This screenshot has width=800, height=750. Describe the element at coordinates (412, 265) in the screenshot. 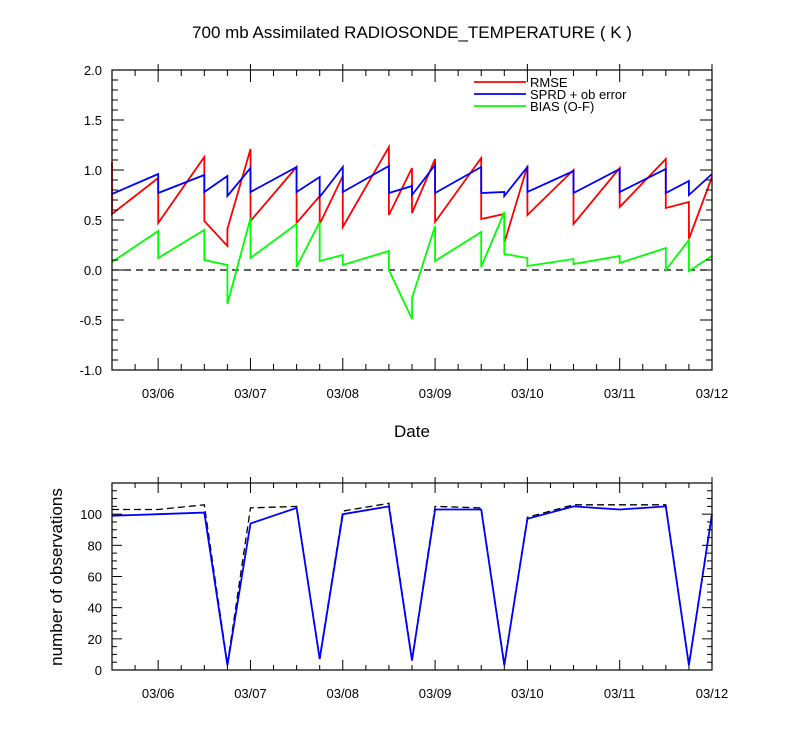

I see `series-line-bias-o-f` at that location.